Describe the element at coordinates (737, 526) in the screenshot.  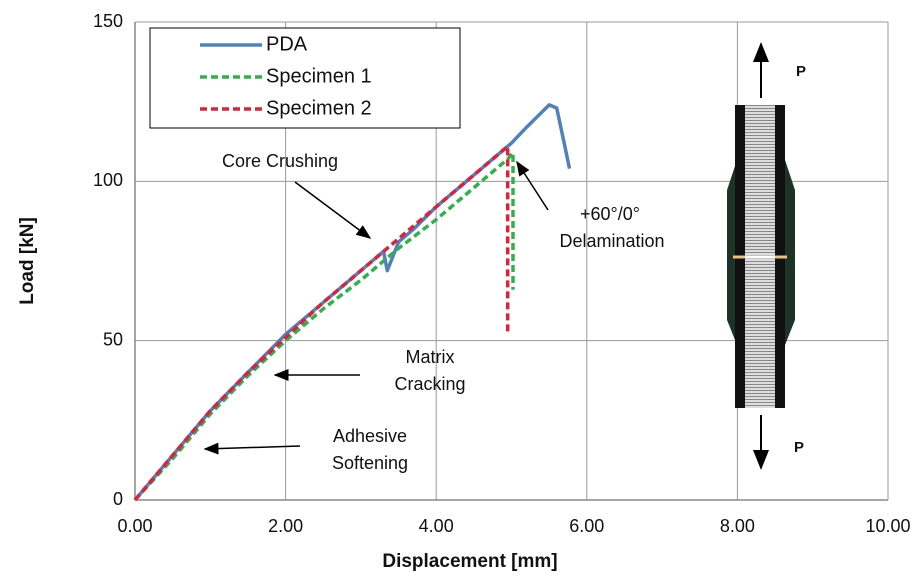
I see `x-tick-label: 8.00` at that location.